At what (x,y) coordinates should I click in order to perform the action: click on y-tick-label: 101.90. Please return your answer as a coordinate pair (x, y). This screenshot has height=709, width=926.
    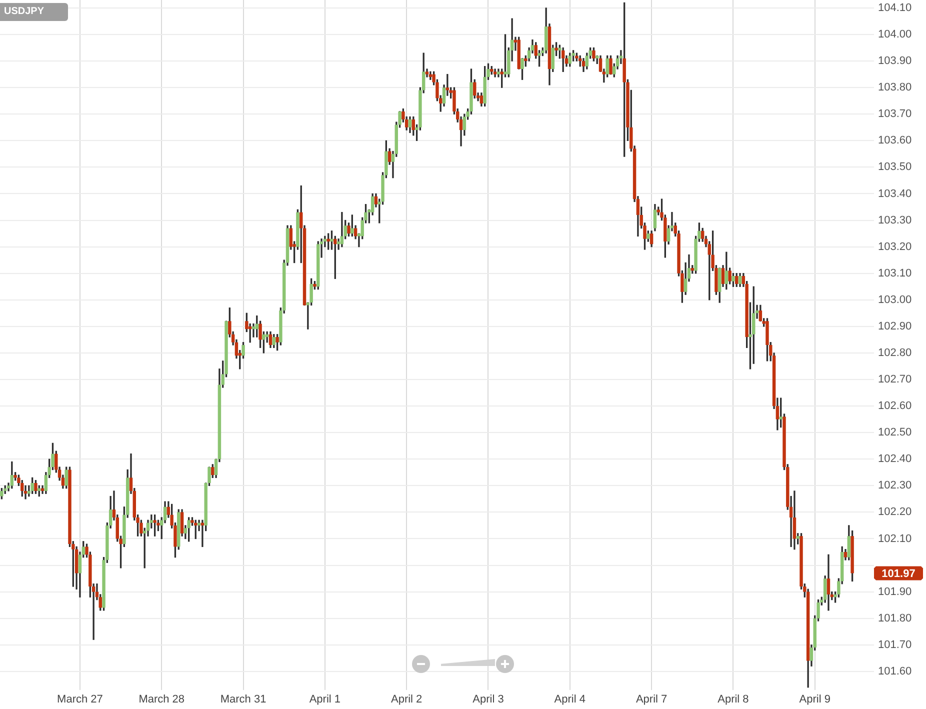
    Looking at the image, I should click on (895, 592).